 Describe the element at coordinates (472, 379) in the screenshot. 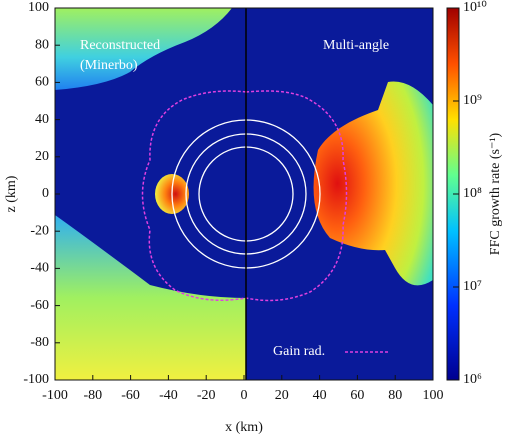

I see `colorbar-tick-label: 10⁶` at that location.